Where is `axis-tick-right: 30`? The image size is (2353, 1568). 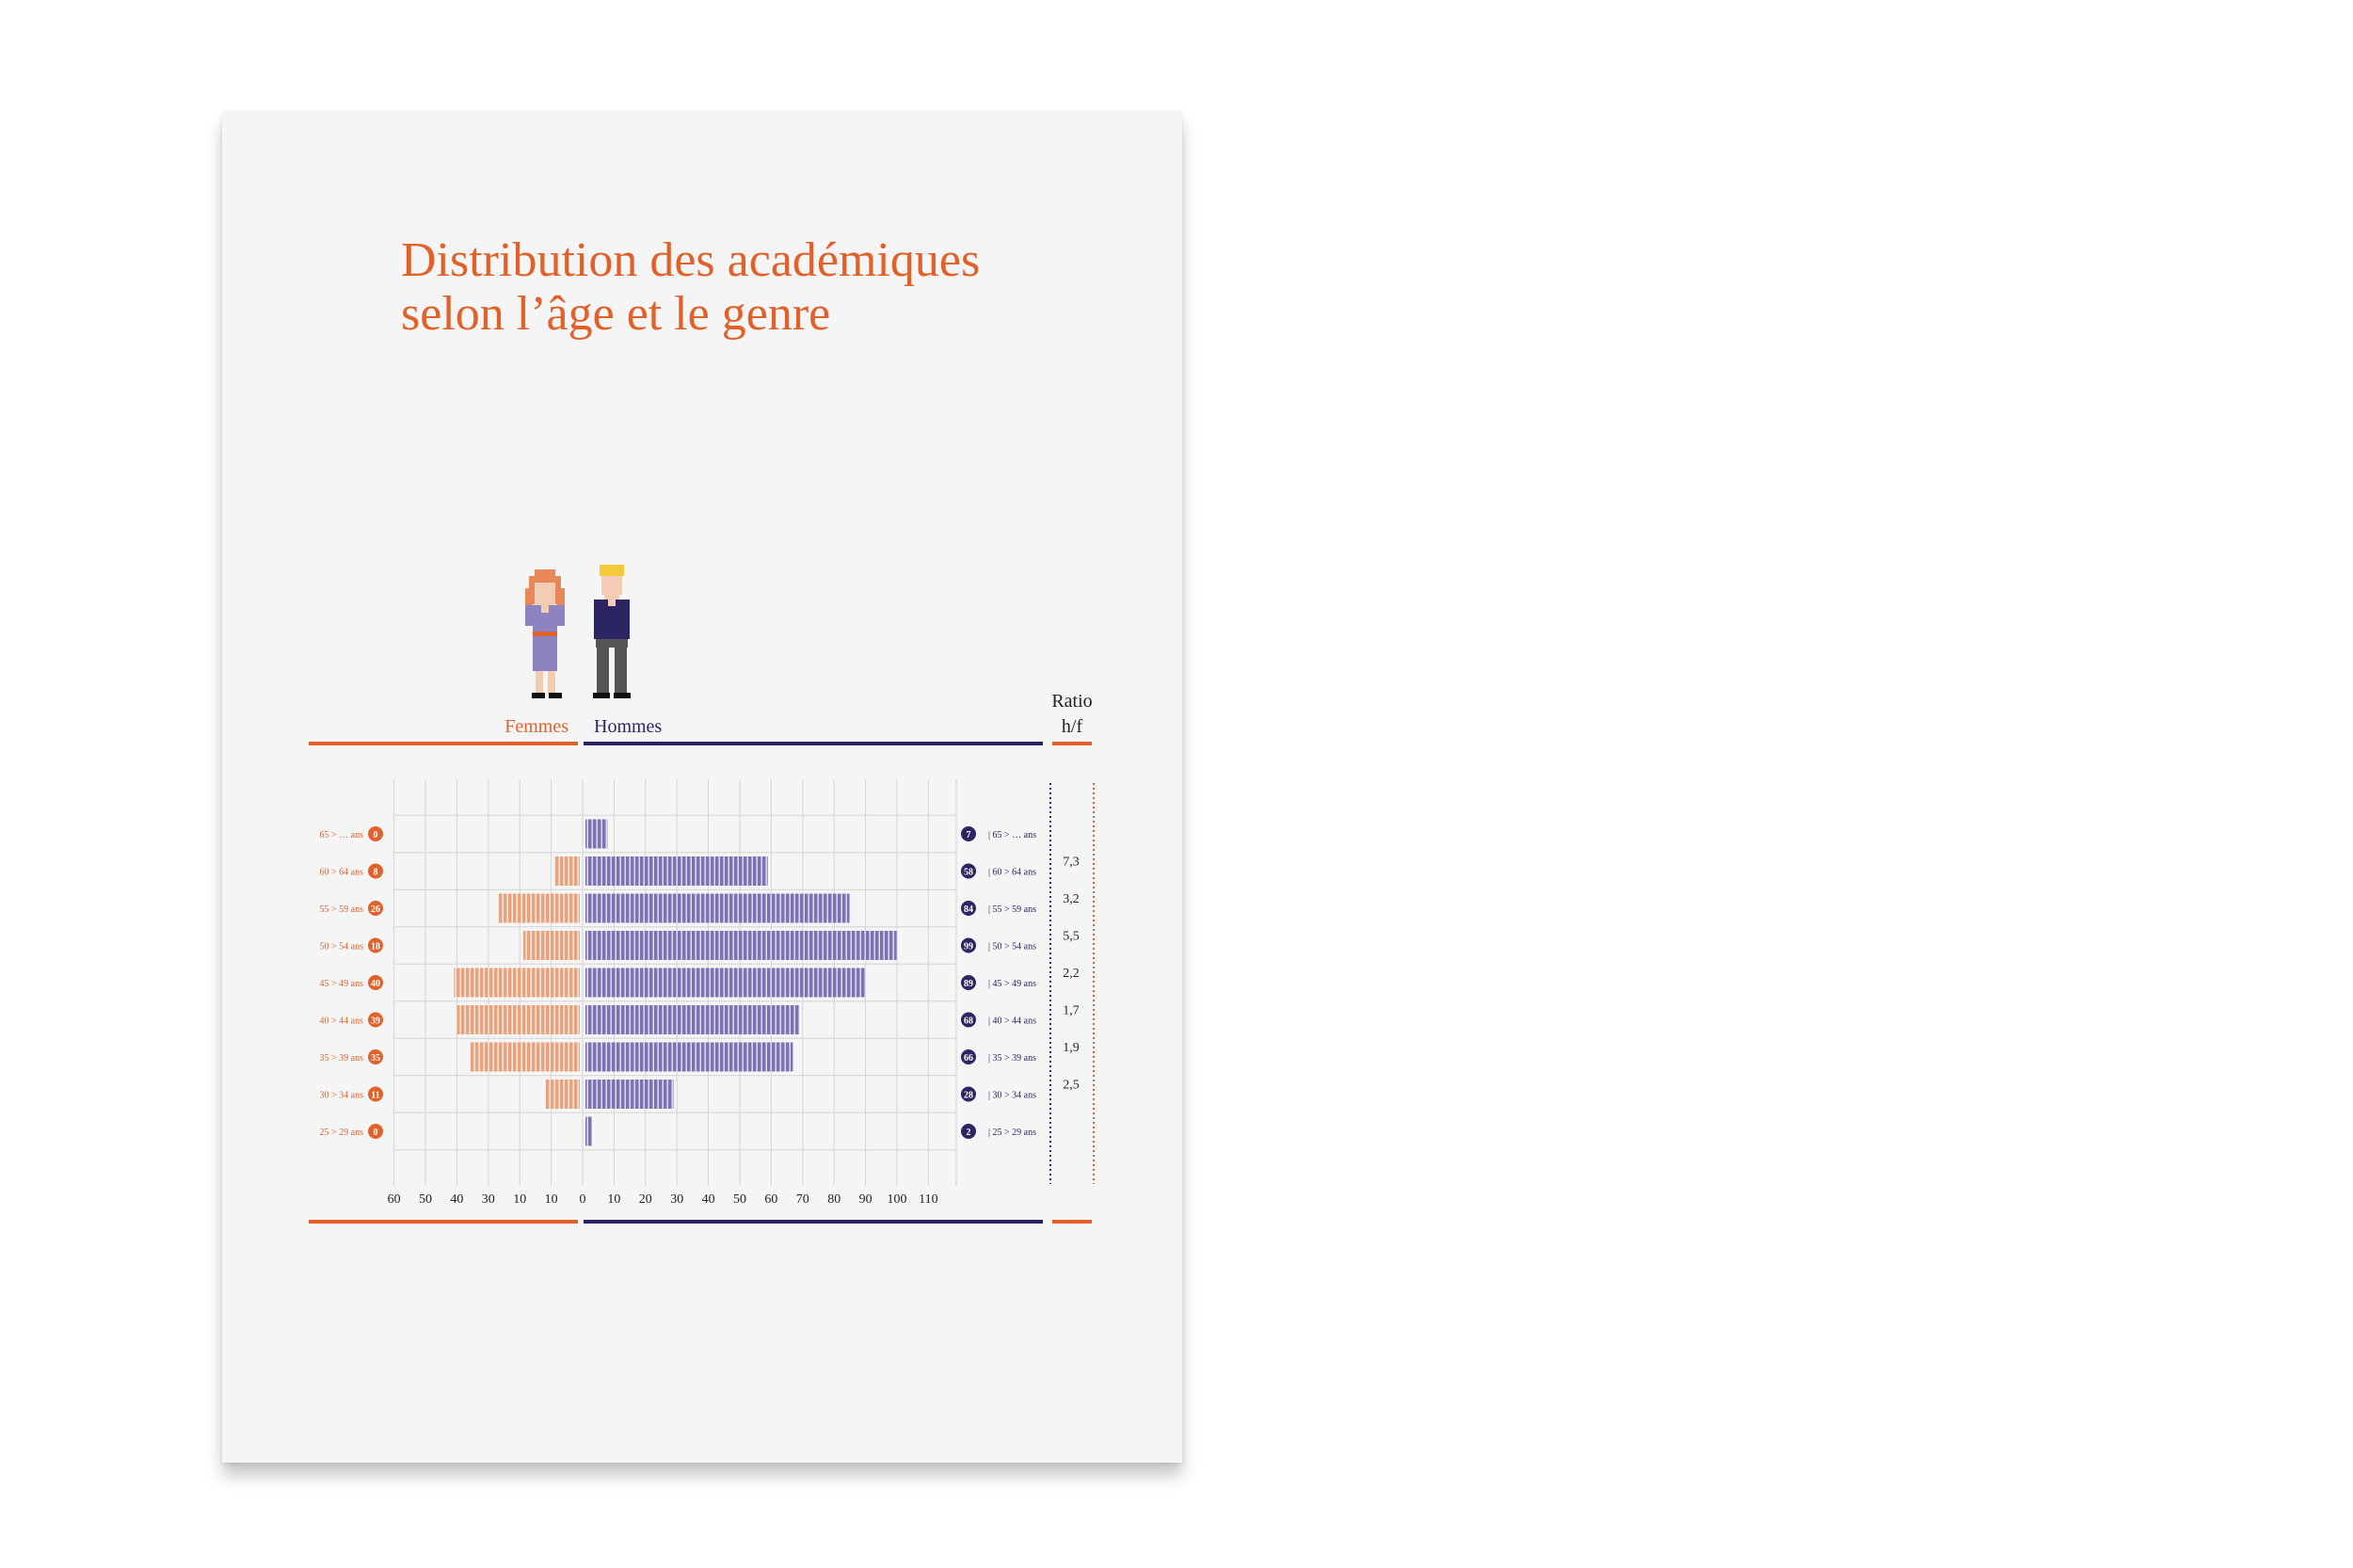 axis-tick-right: 30 is located at coordinates (677, 1199).